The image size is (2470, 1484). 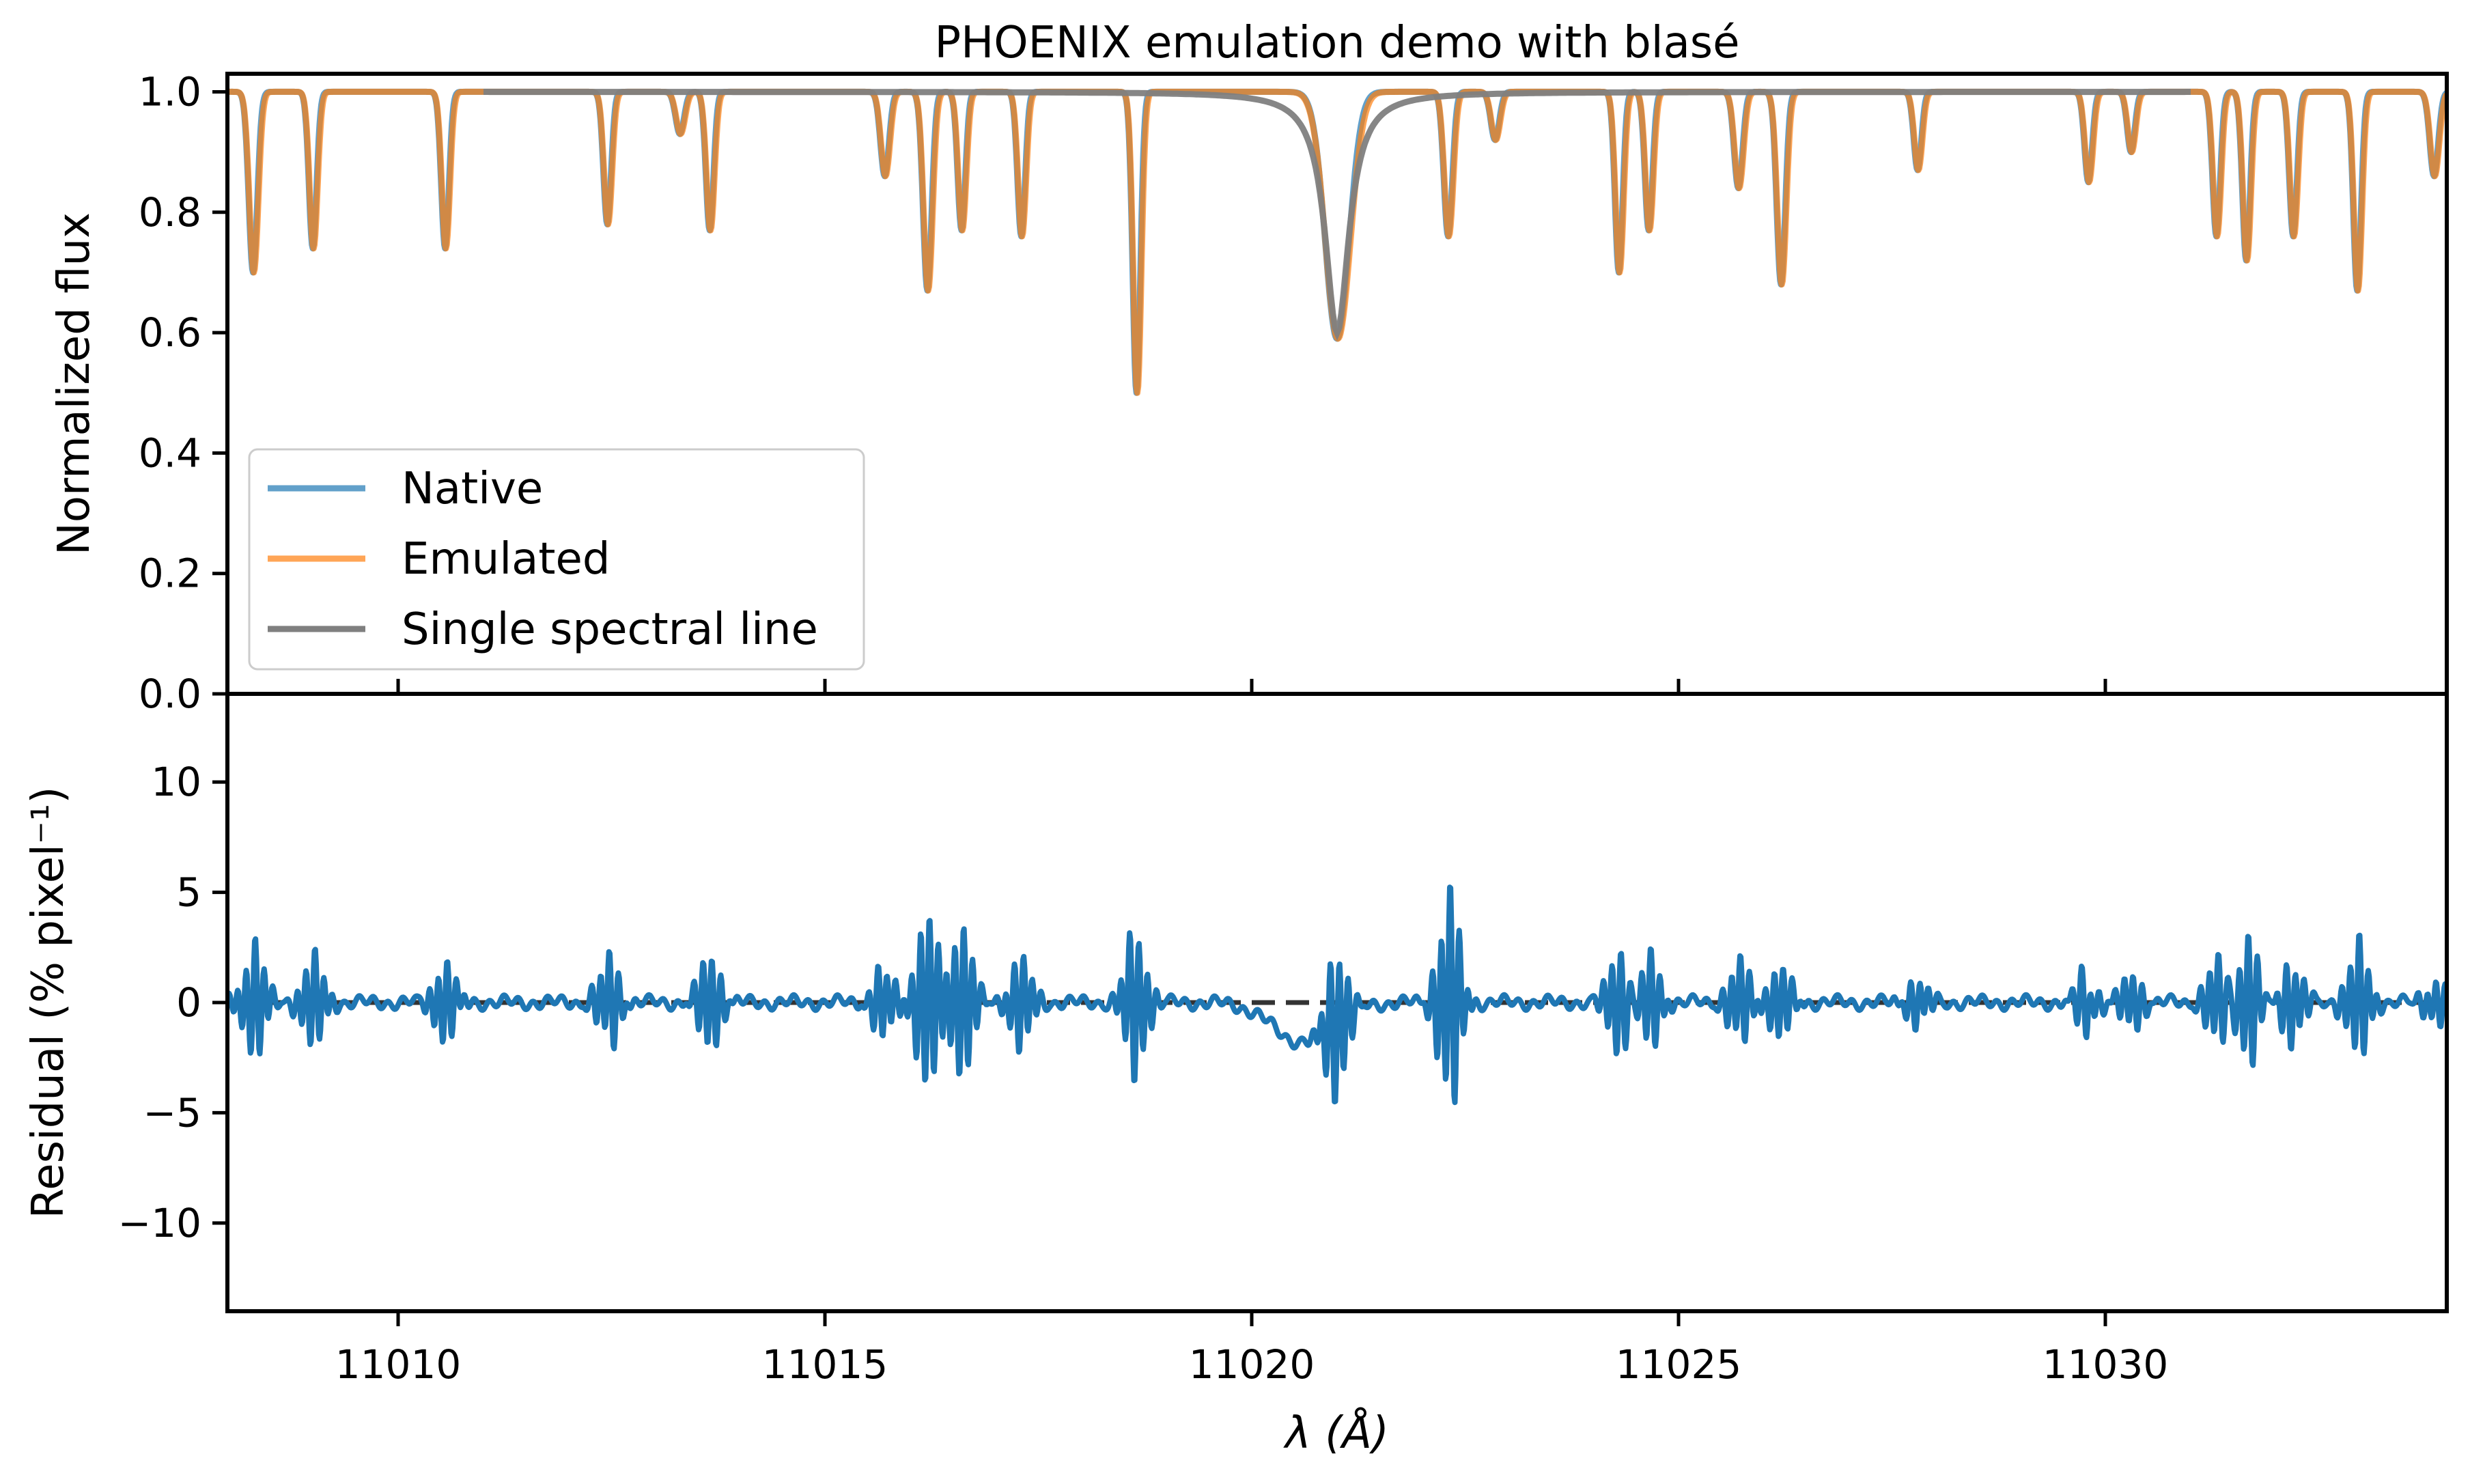 I want to click on chart-title: PHOENIX emulation demo with blasé, so click(x=1337, y=43).